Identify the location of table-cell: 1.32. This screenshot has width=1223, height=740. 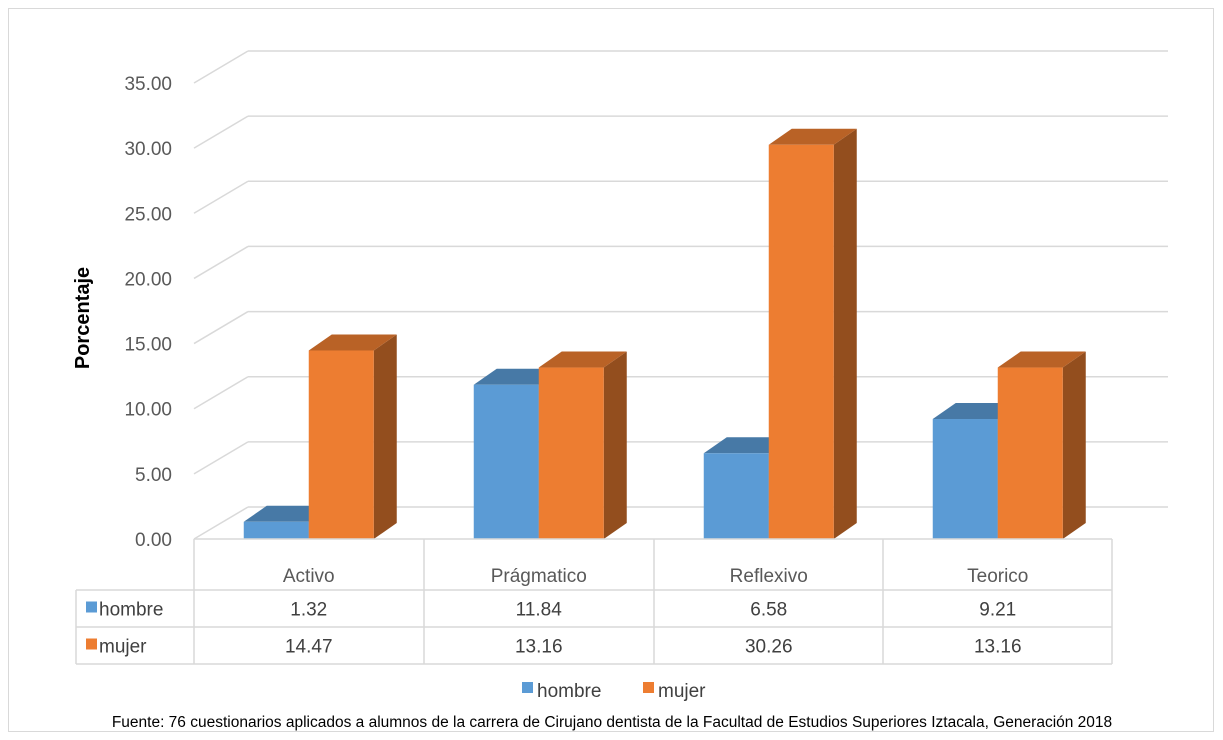
(308, 610).